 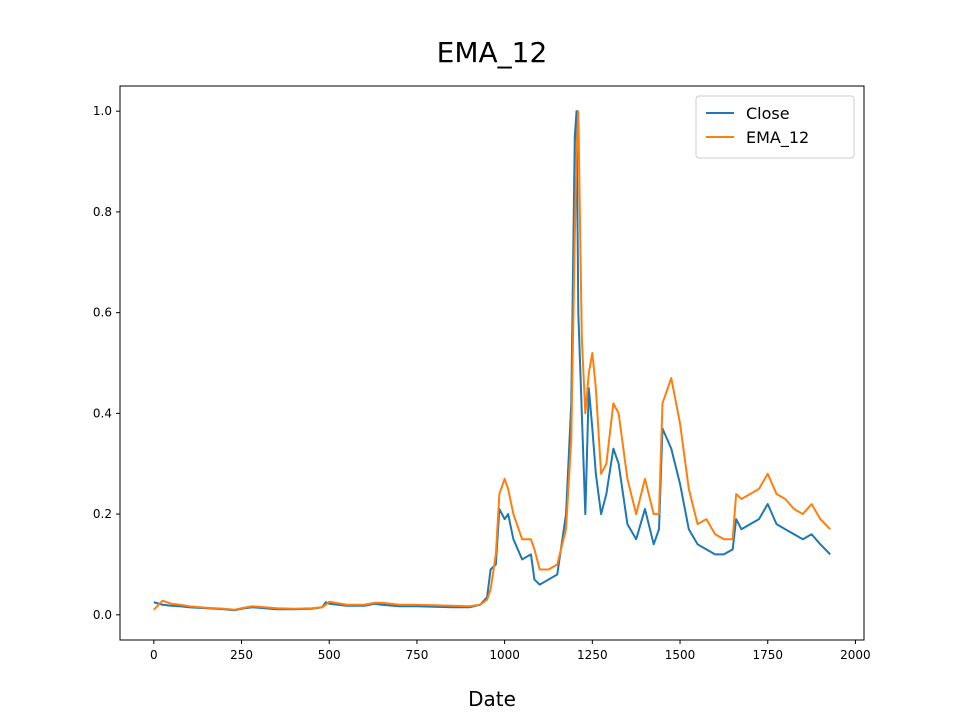 What do you see at coordinates (777, 138) in the screenshot?
I see `legend-label: EMA_12` at bounding box center [777, 138].